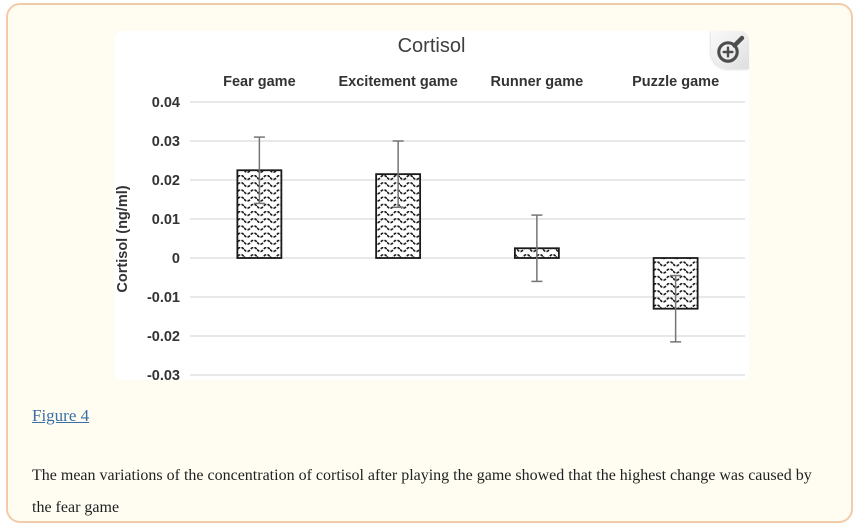  I want to click on category-label: Puzzle game, so click(675, 82).